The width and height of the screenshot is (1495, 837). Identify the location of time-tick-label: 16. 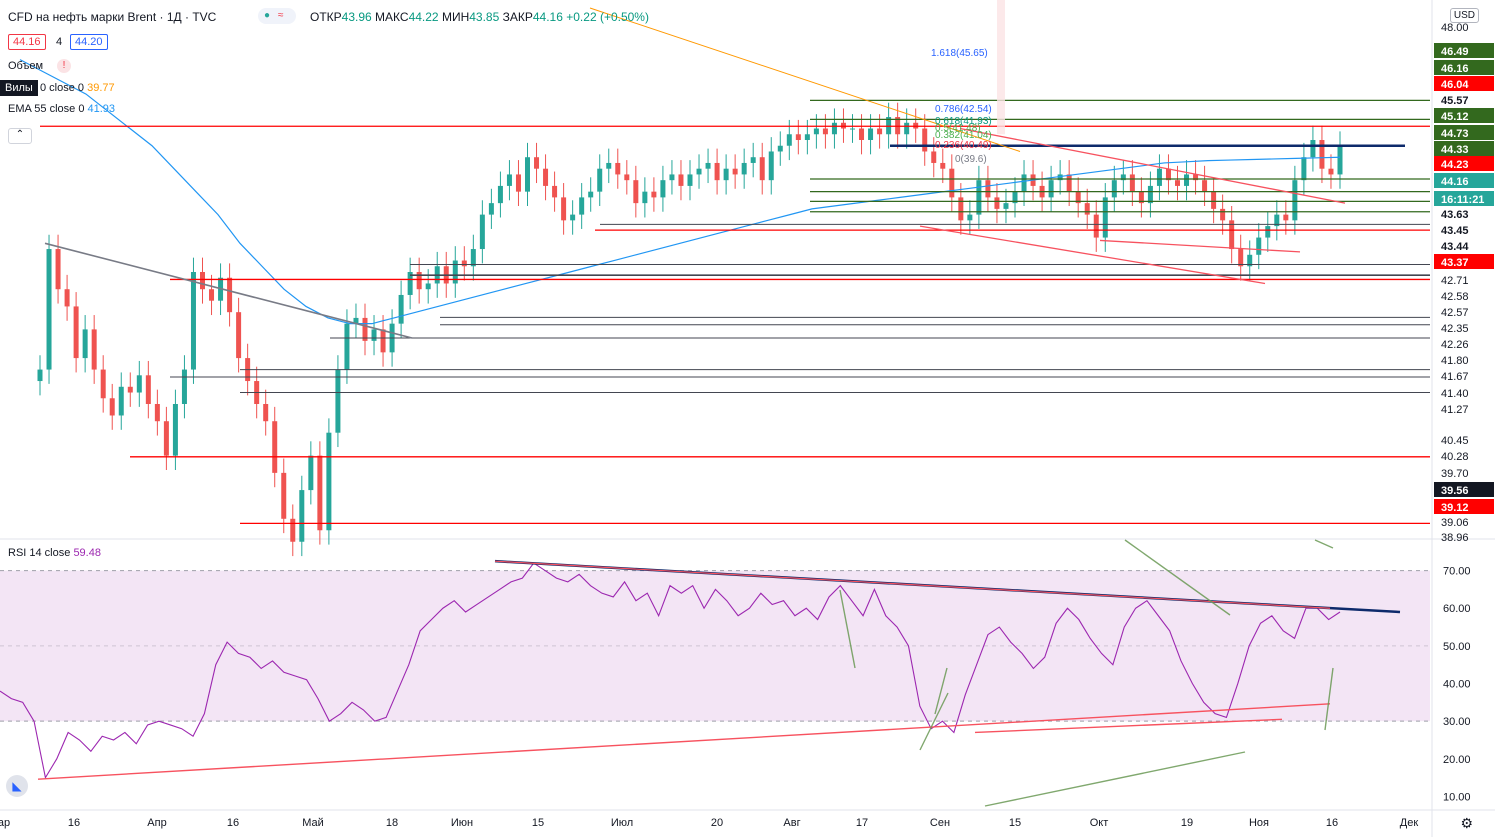
(1332, 823).